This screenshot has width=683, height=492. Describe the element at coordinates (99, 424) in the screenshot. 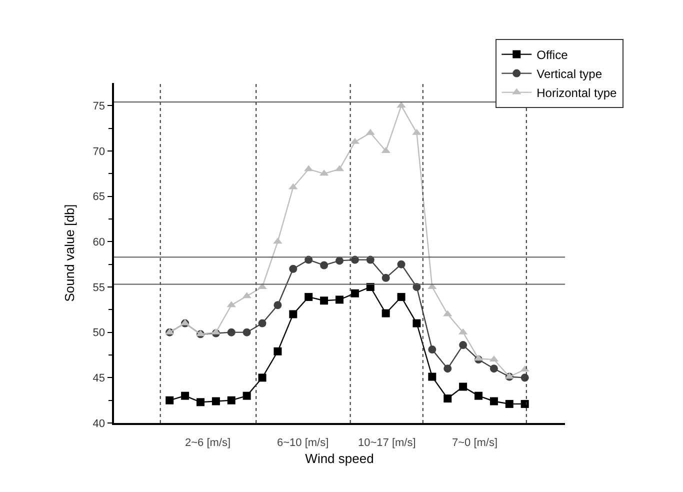

I see `y-tick-label: 40` at that location.